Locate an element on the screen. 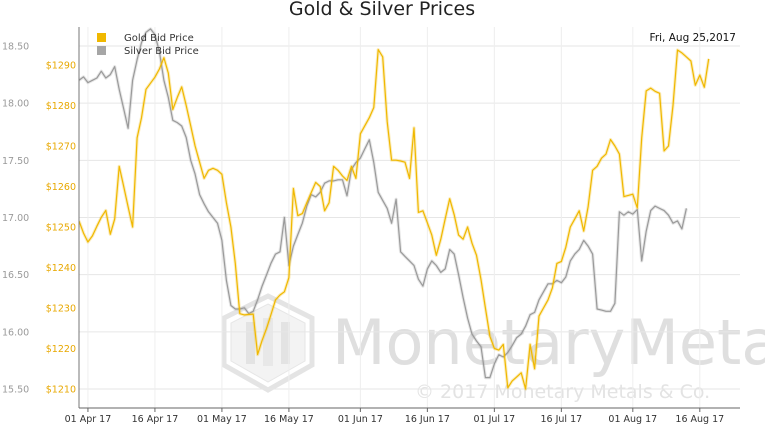 This screenshot has height=425, width=765. x-tick-label: 01 May 17 is located at coordinates (222, 419).